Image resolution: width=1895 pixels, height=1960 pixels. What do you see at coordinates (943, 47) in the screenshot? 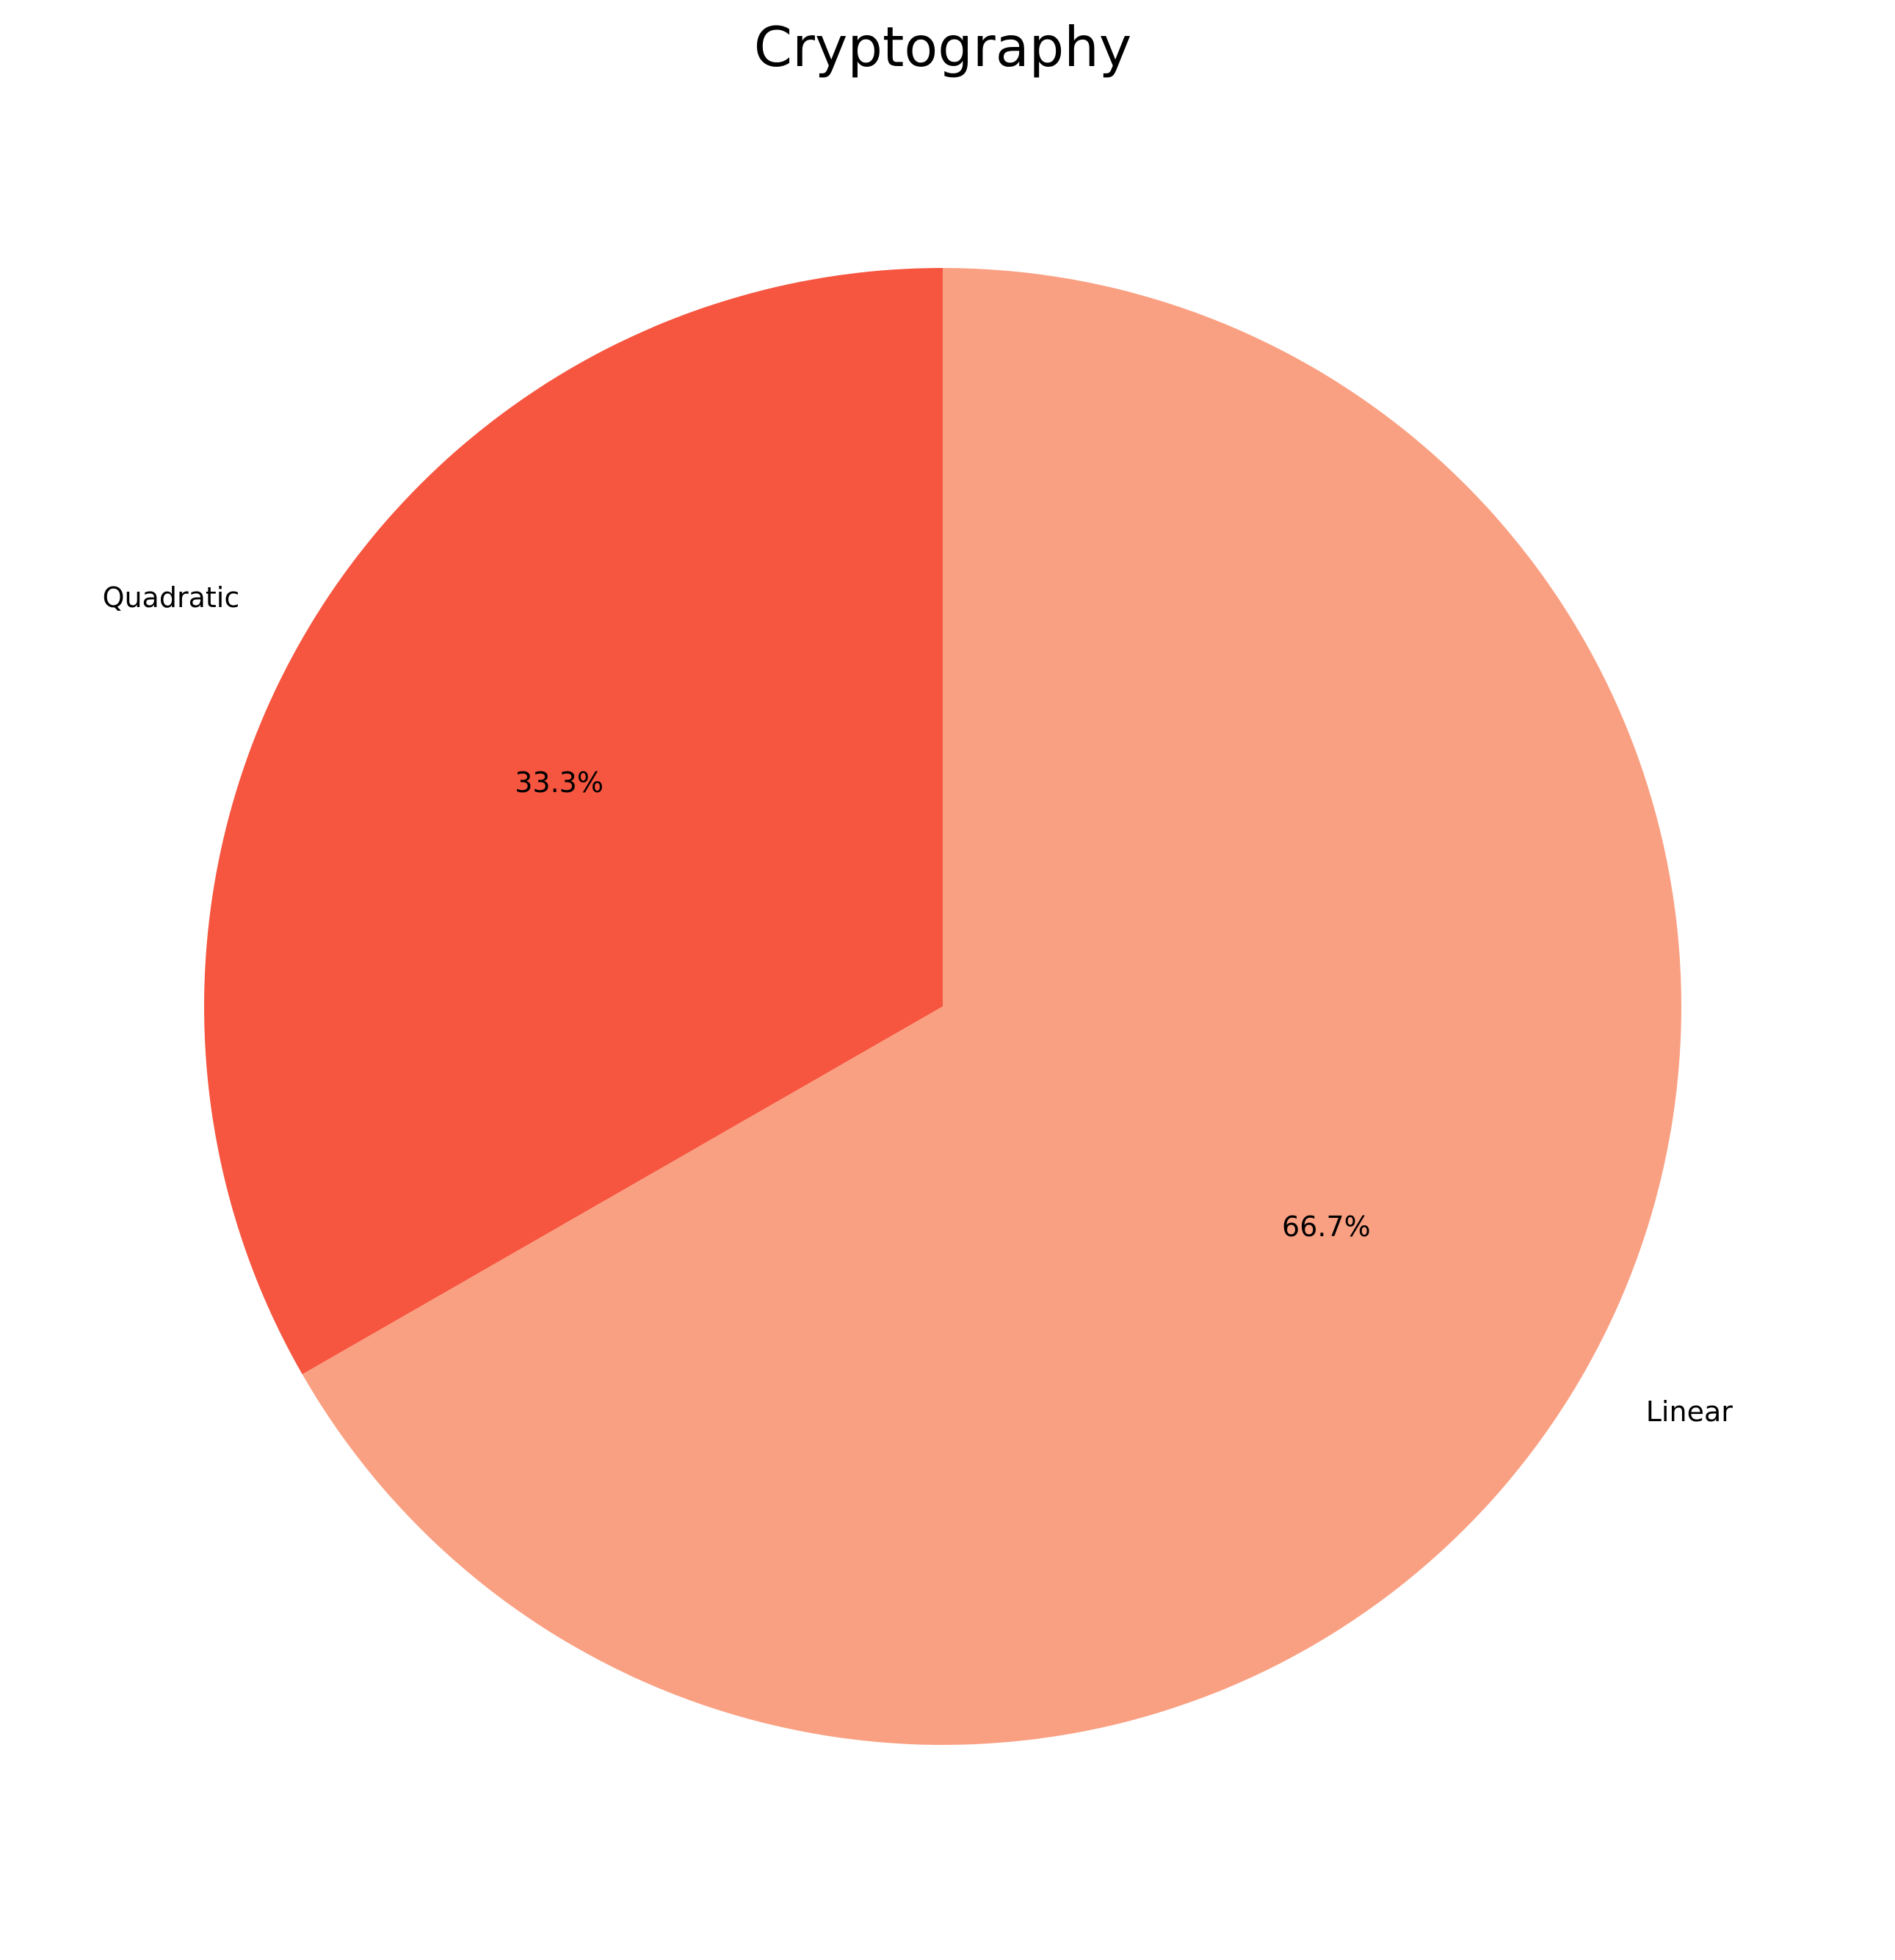
I see `chart-title: Cryptography` at bounding box center [943, 47].